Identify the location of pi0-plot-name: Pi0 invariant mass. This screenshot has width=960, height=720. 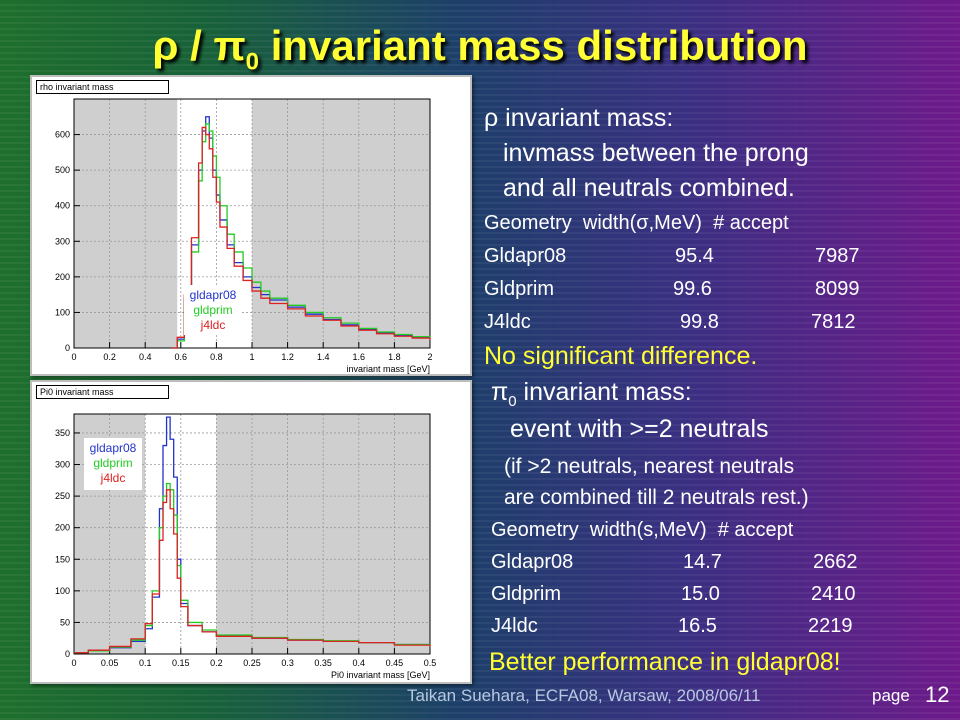
(102, 392).